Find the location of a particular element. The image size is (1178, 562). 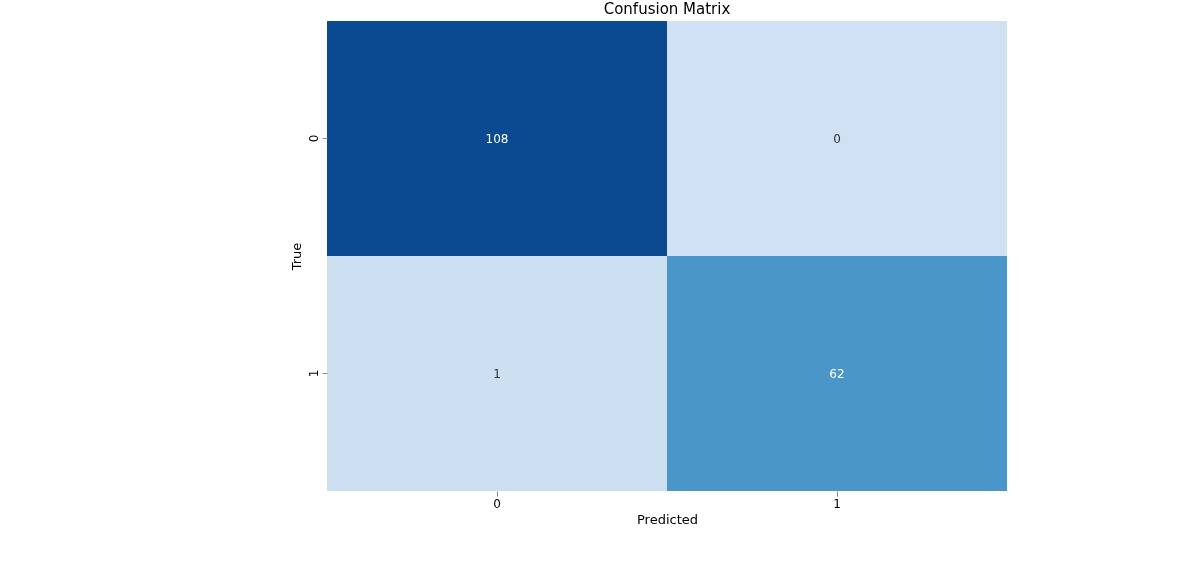

data-label: 62 is located at coordinates (837, 373).